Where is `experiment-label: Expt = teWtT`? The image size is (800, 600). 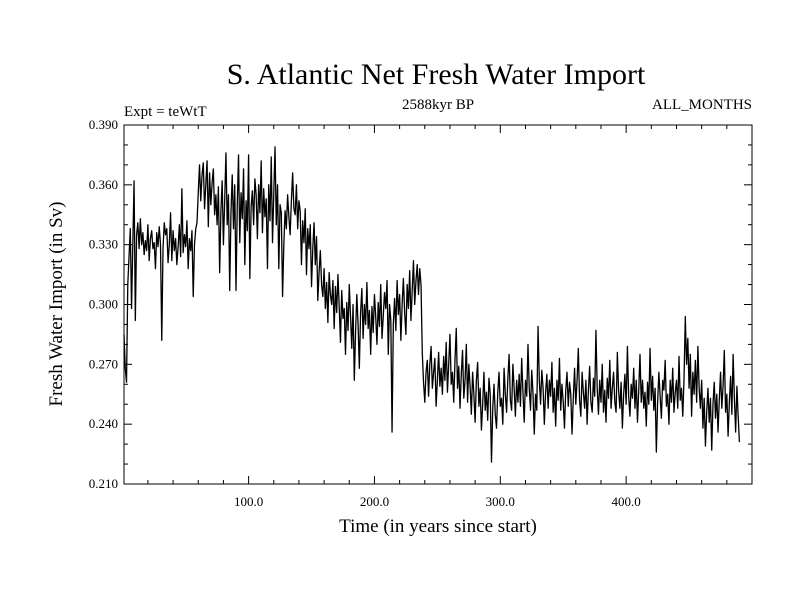 experiment-label: Expt = teWtT is located at coordinates (165, 112).